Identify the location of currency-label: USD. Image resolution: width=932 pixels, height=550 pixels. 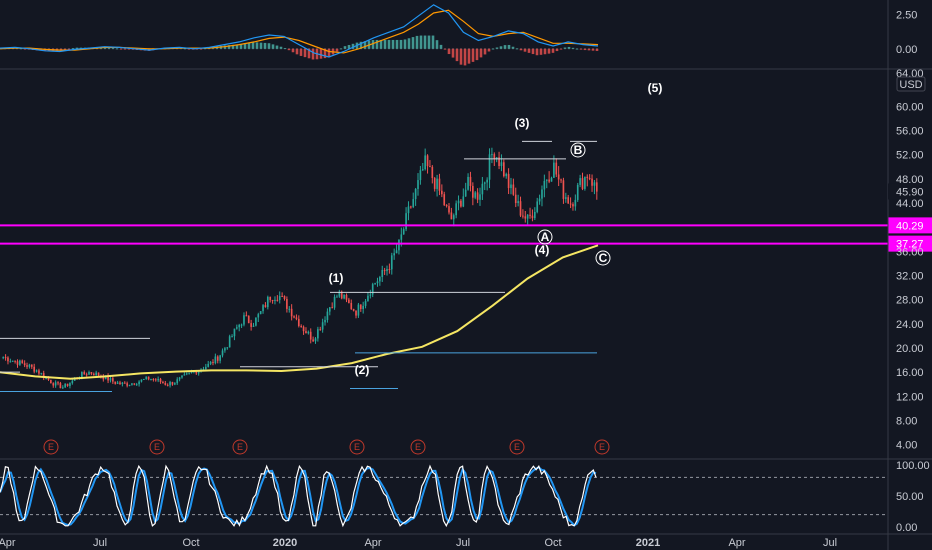
(910, 85).